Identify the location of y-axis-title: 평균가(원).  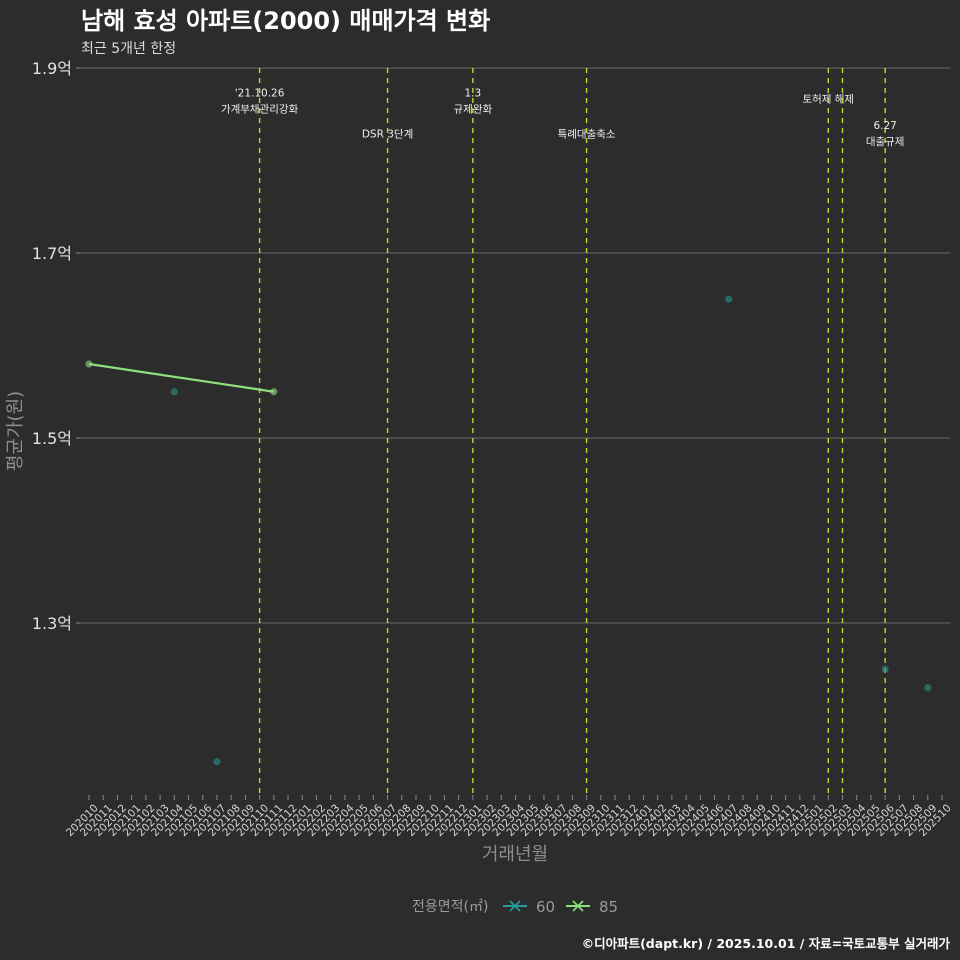
(15, 431).